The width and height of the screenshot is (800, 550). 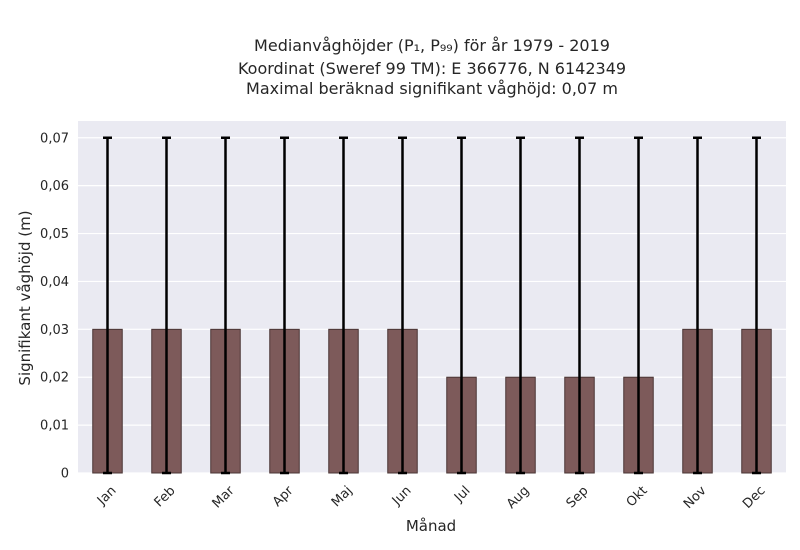 What do you see at coordinates (25, 297) in the screenshot?
I see `y-axis-label: Signifikant våghöjd (m)` at bounding box center [25, 297].